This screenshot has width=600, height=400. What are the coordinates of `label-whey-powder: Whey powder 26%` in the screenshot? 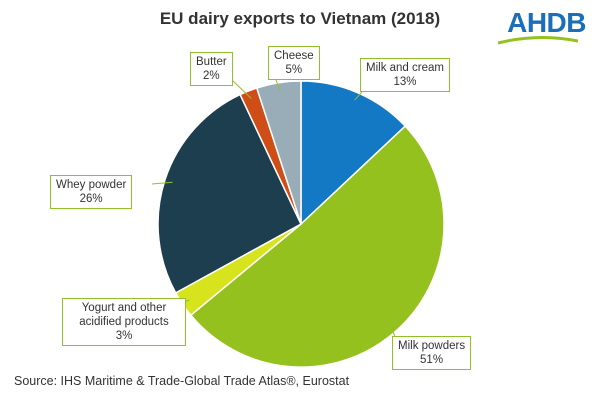 It's located at (91, 192).